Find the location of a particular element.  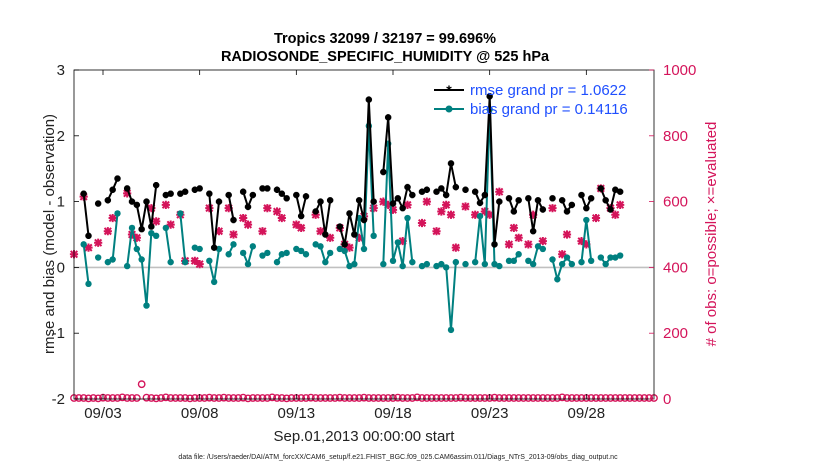

y-axis-left-label: rmse and bias (model - observation) is located at coordinates (49, 234).